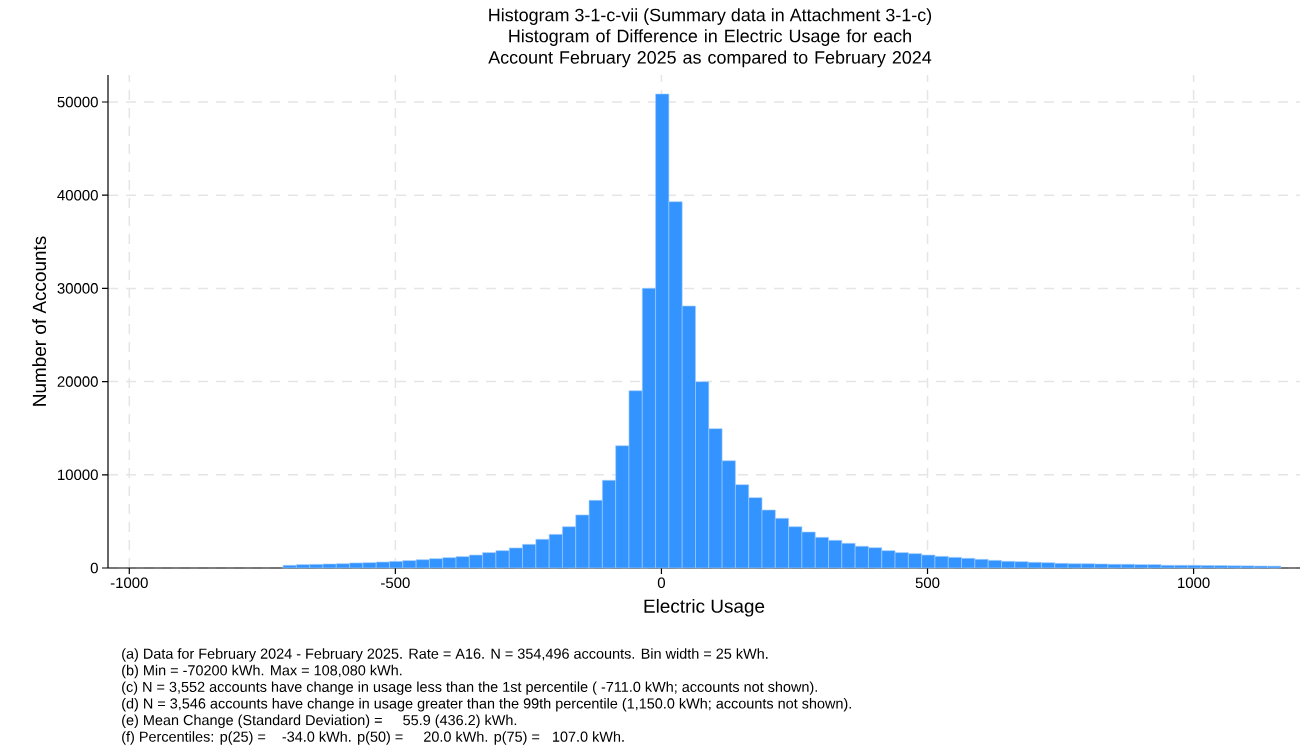 This screenshot has width=1304, height=749. I want to click on x-tick-label: -1000, so click(129, 583).